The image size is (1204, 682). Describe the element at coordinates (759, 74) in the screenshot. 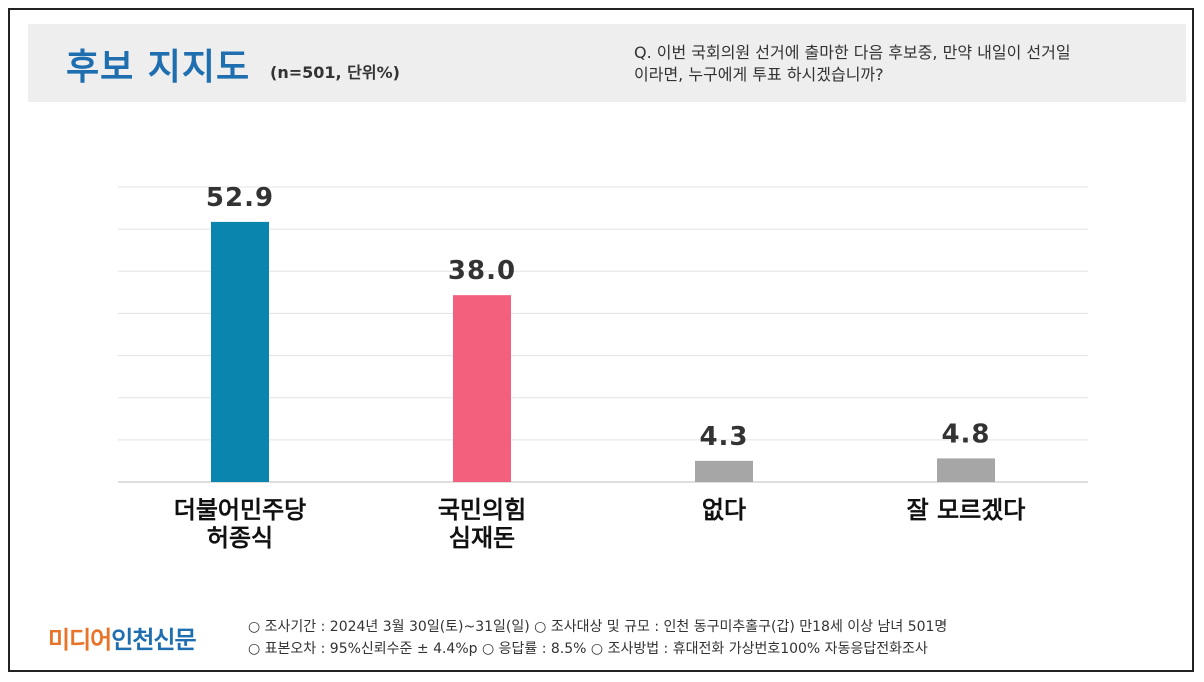

I see `question-line-2: 이라면, 누구에게 투표 하시겠습니까?` at that location.